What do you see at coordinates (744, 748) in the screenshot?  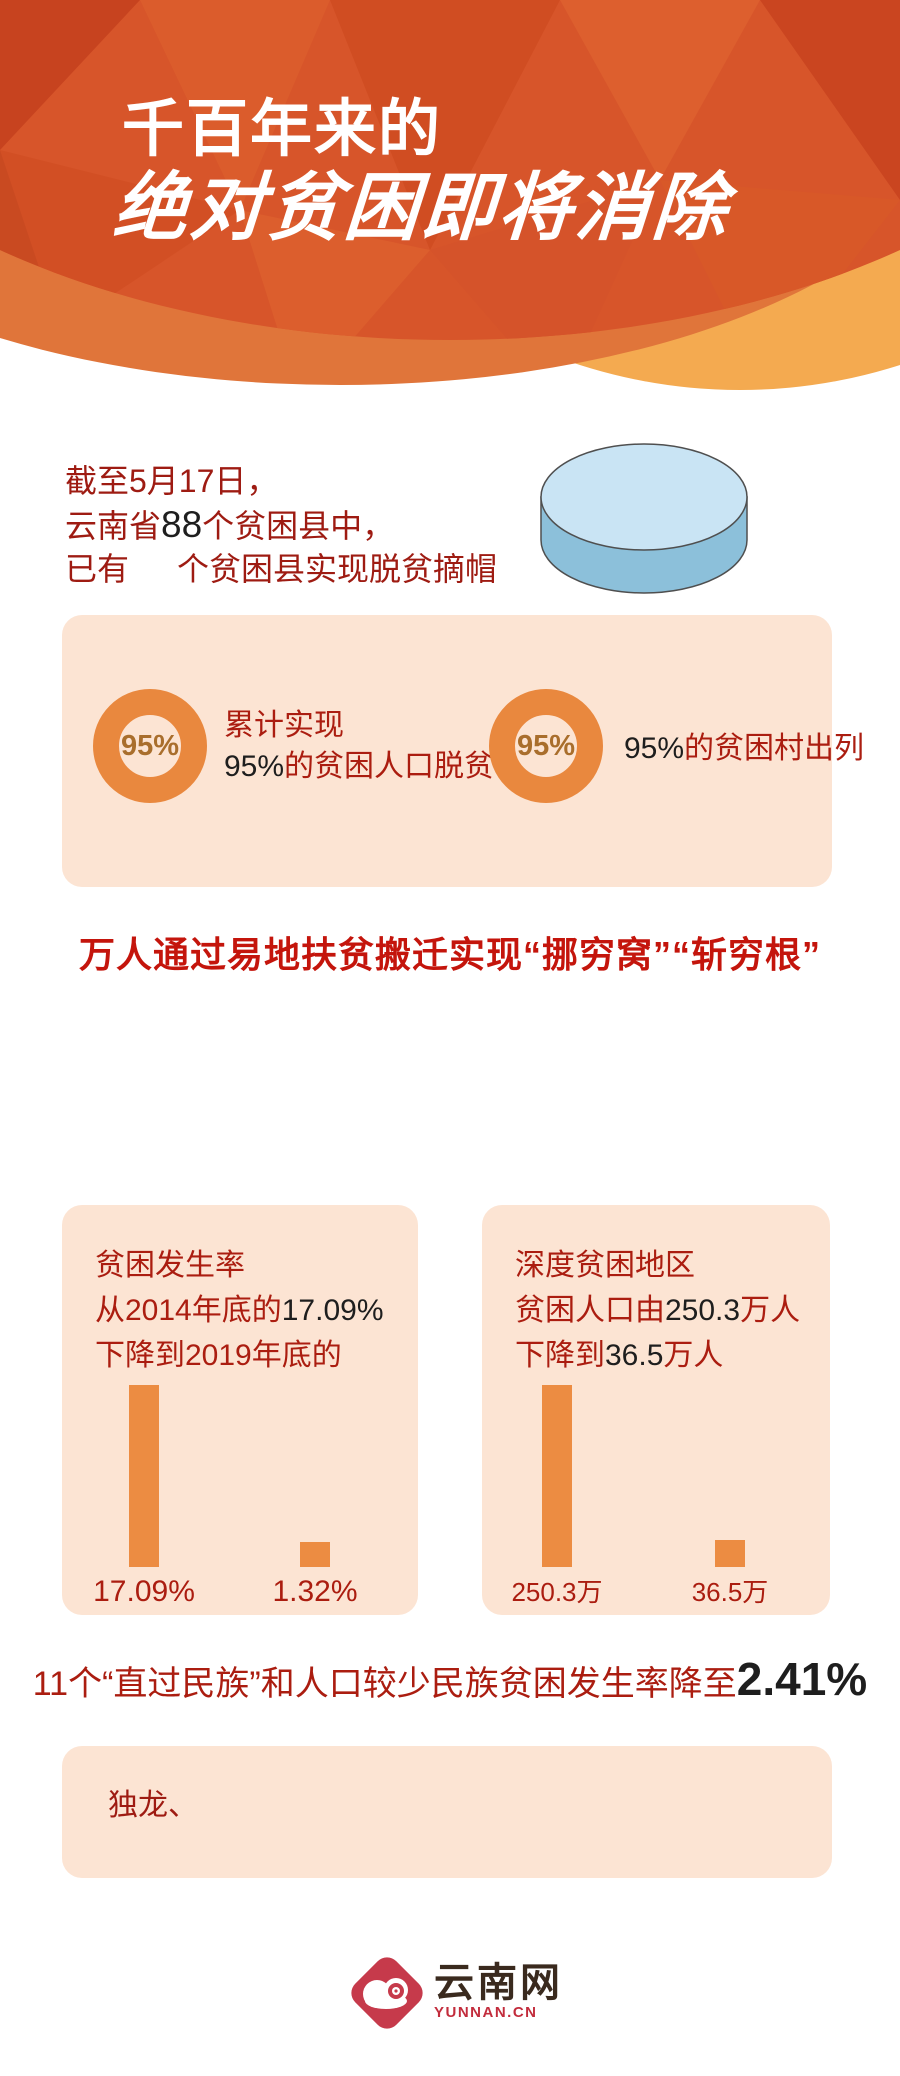 I see `stat-label-villages: 95%的贫困村出列` at bounding box center [744, 748].